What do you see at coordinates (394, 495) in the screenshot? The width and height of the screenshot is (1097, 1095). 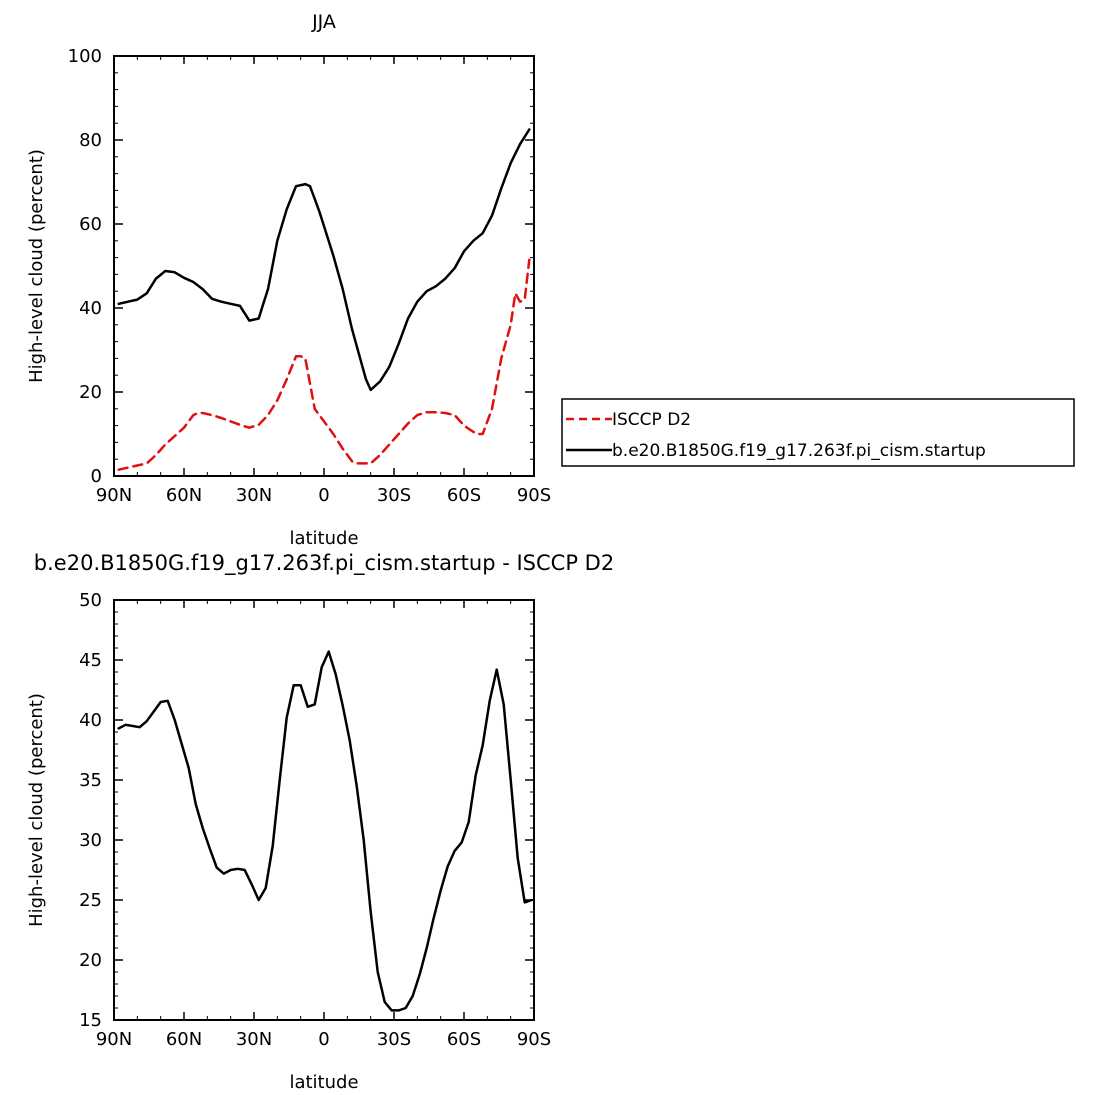 I see `top-x-tick-label: 30S` at bounding box center [394, 495].